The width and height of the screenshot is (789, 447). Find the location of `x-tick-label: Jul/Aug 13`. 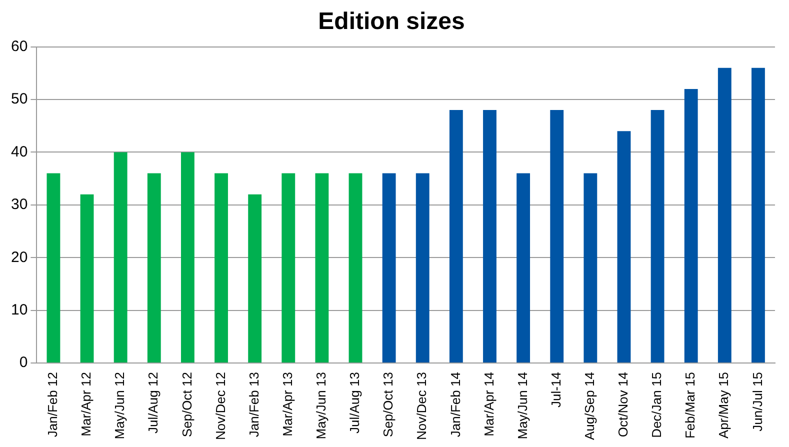

x-tick-label: Jul/Aug 13 is located at coordinates (354, 403).